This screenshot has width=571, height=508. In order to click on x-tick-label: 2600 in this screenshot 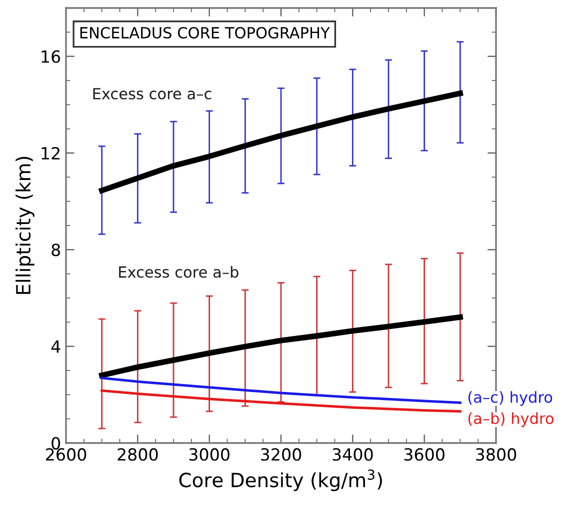, I will do `click(66, 454)`.